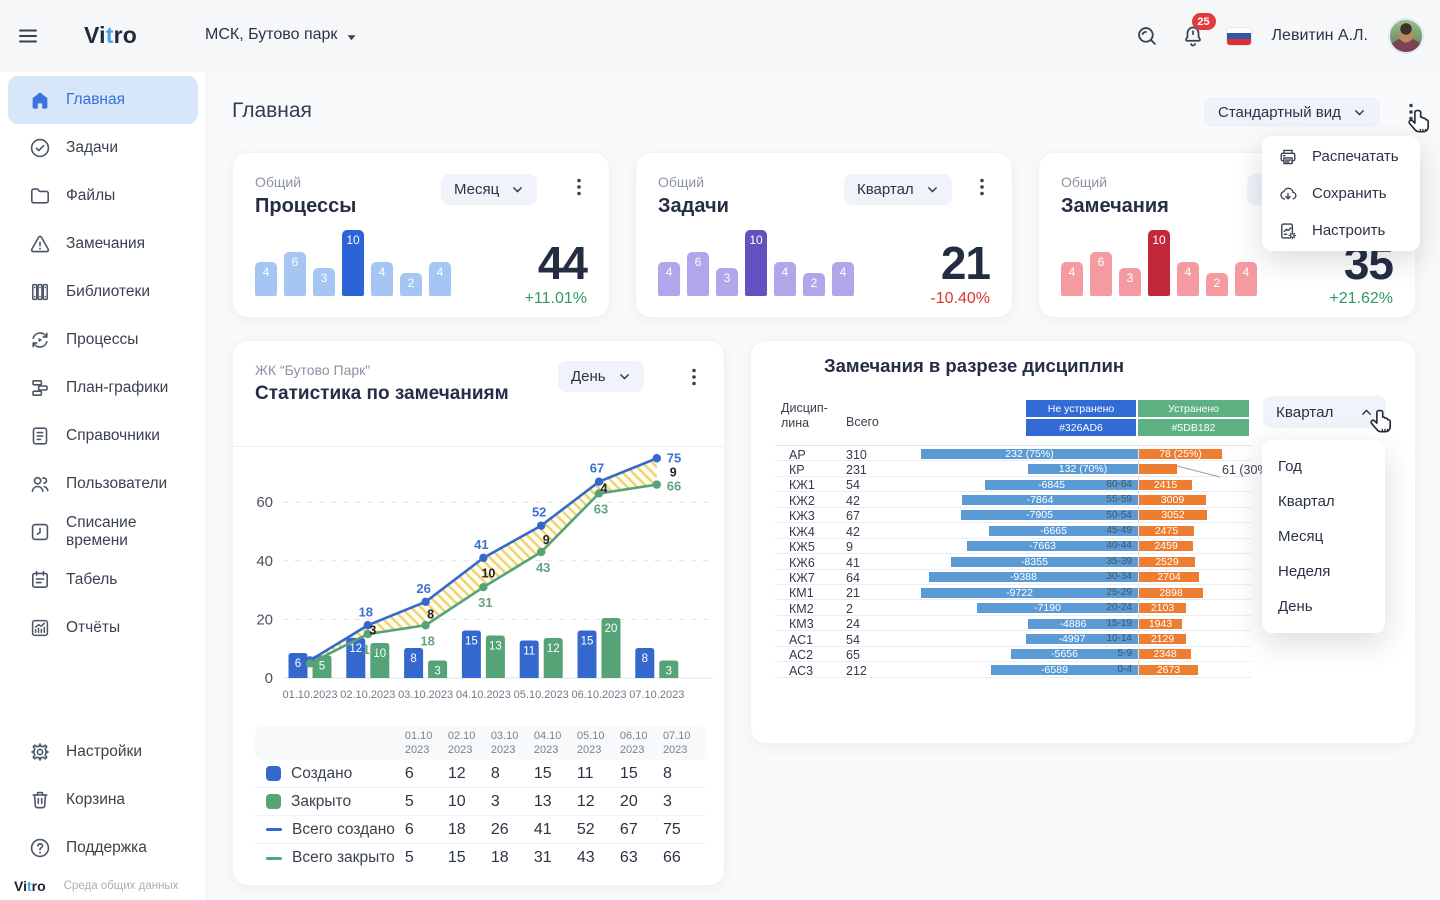 The width and height of the screenshot is (1440, 900). I want to click on view-selector-button: Стандартный вид, so click(1292, 112).